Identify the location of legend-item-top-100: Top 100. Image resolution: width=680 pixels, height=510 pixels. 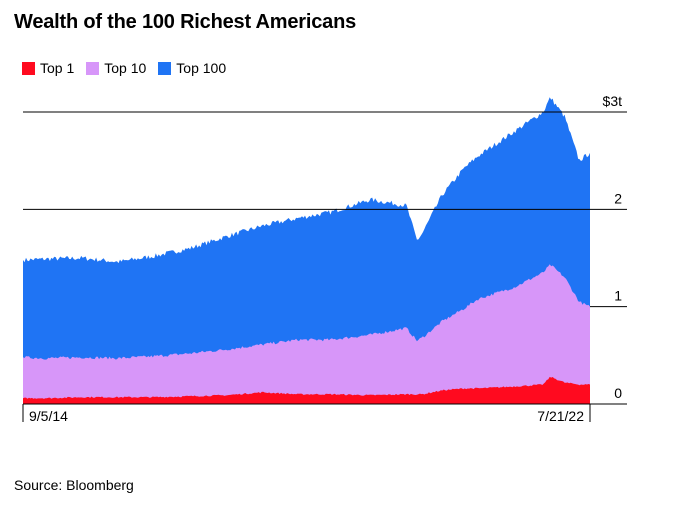
(192, 68).